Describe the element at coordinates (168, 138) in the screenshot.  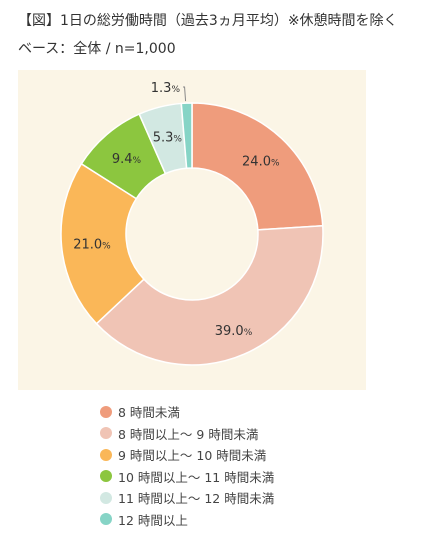
I see `slice-value-label: 5.3%` at that location.